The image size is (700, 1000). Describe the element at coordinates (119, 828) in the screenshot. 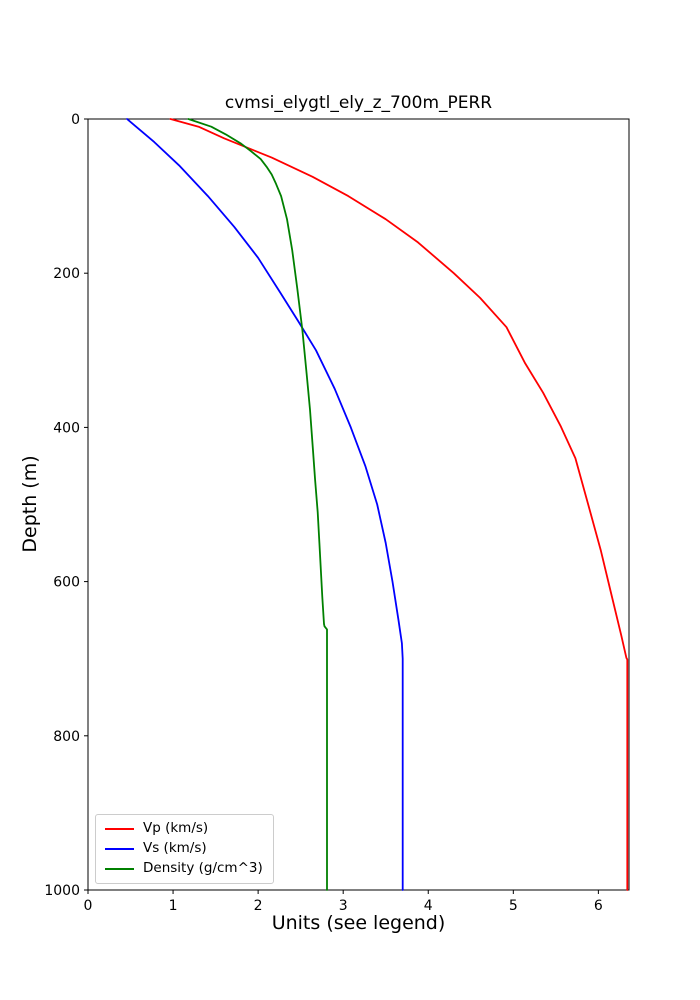

I see `vp-line-swatch` at that location.